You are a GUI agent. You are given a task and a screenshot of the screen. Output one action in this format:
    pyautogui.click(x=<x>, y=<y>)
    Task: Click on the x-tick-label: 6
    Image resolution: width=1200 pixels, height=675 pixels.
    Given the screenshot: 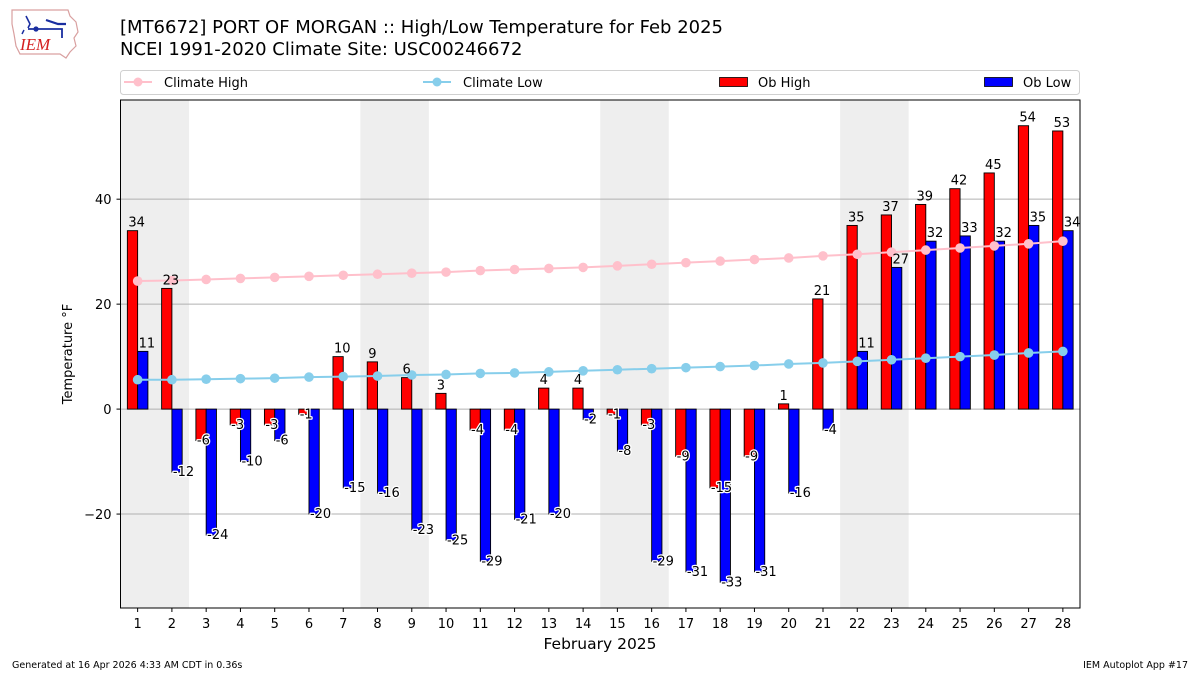 What is the action you would take?
    pyautogui.click(x=309, y=624)
    